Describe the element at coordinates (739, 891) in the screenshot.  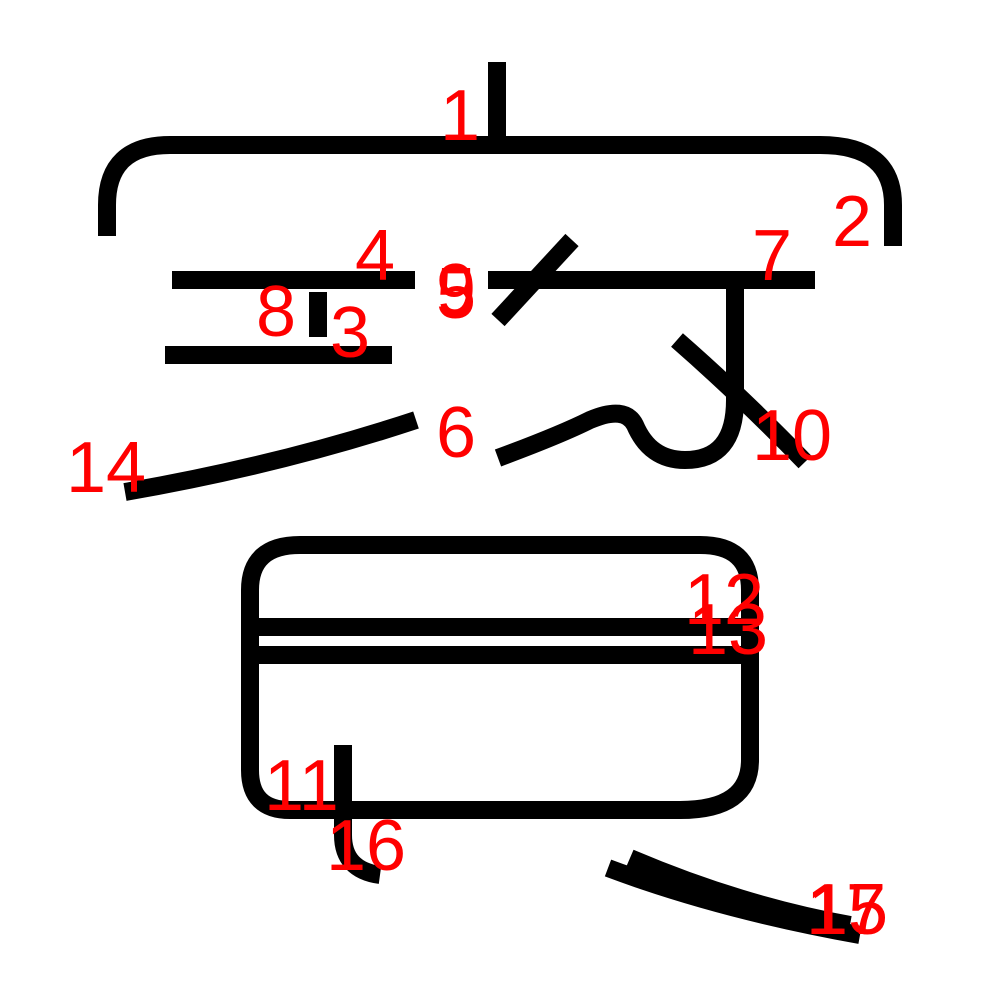
I see `stroke-17-sweep` at that location.